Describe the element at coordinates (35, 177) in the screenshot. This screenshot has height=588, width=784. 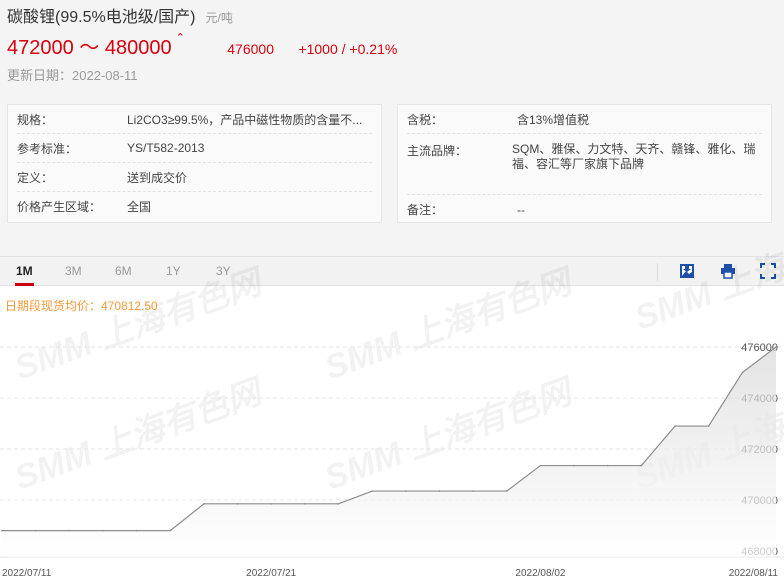
I see `info-key: 定义：` at that location.